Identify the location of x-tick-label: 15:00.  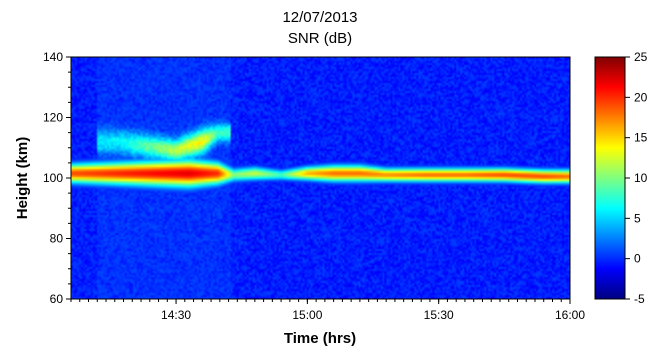
(307, 315).